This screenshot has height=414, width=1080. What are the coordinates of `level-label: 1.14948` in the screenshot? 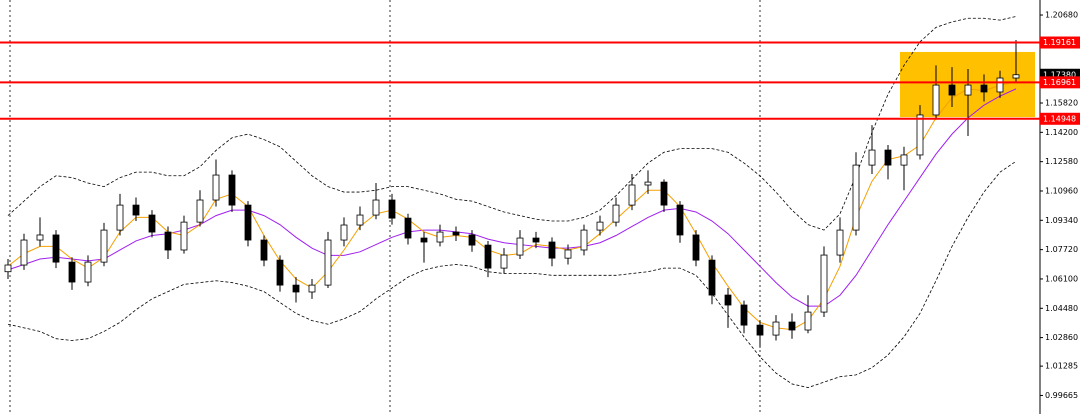 It's located at (1059, 118).